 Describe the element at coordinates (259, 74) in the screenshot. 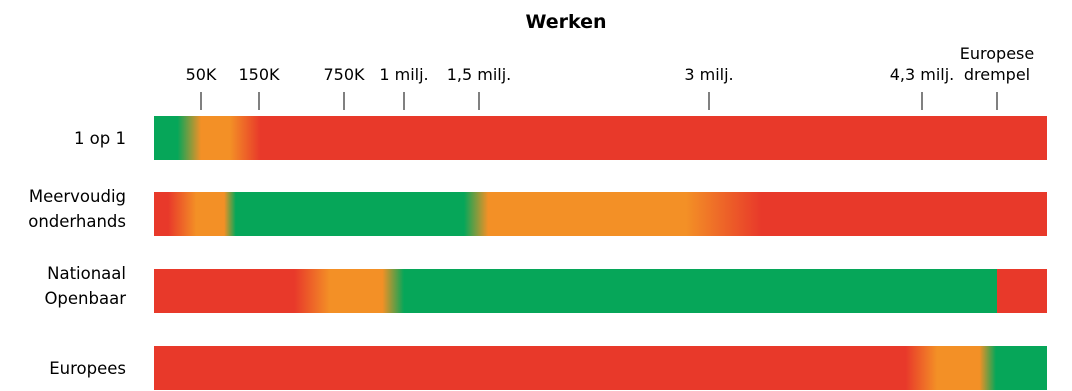

I see `tick-label: 150K` at that location.